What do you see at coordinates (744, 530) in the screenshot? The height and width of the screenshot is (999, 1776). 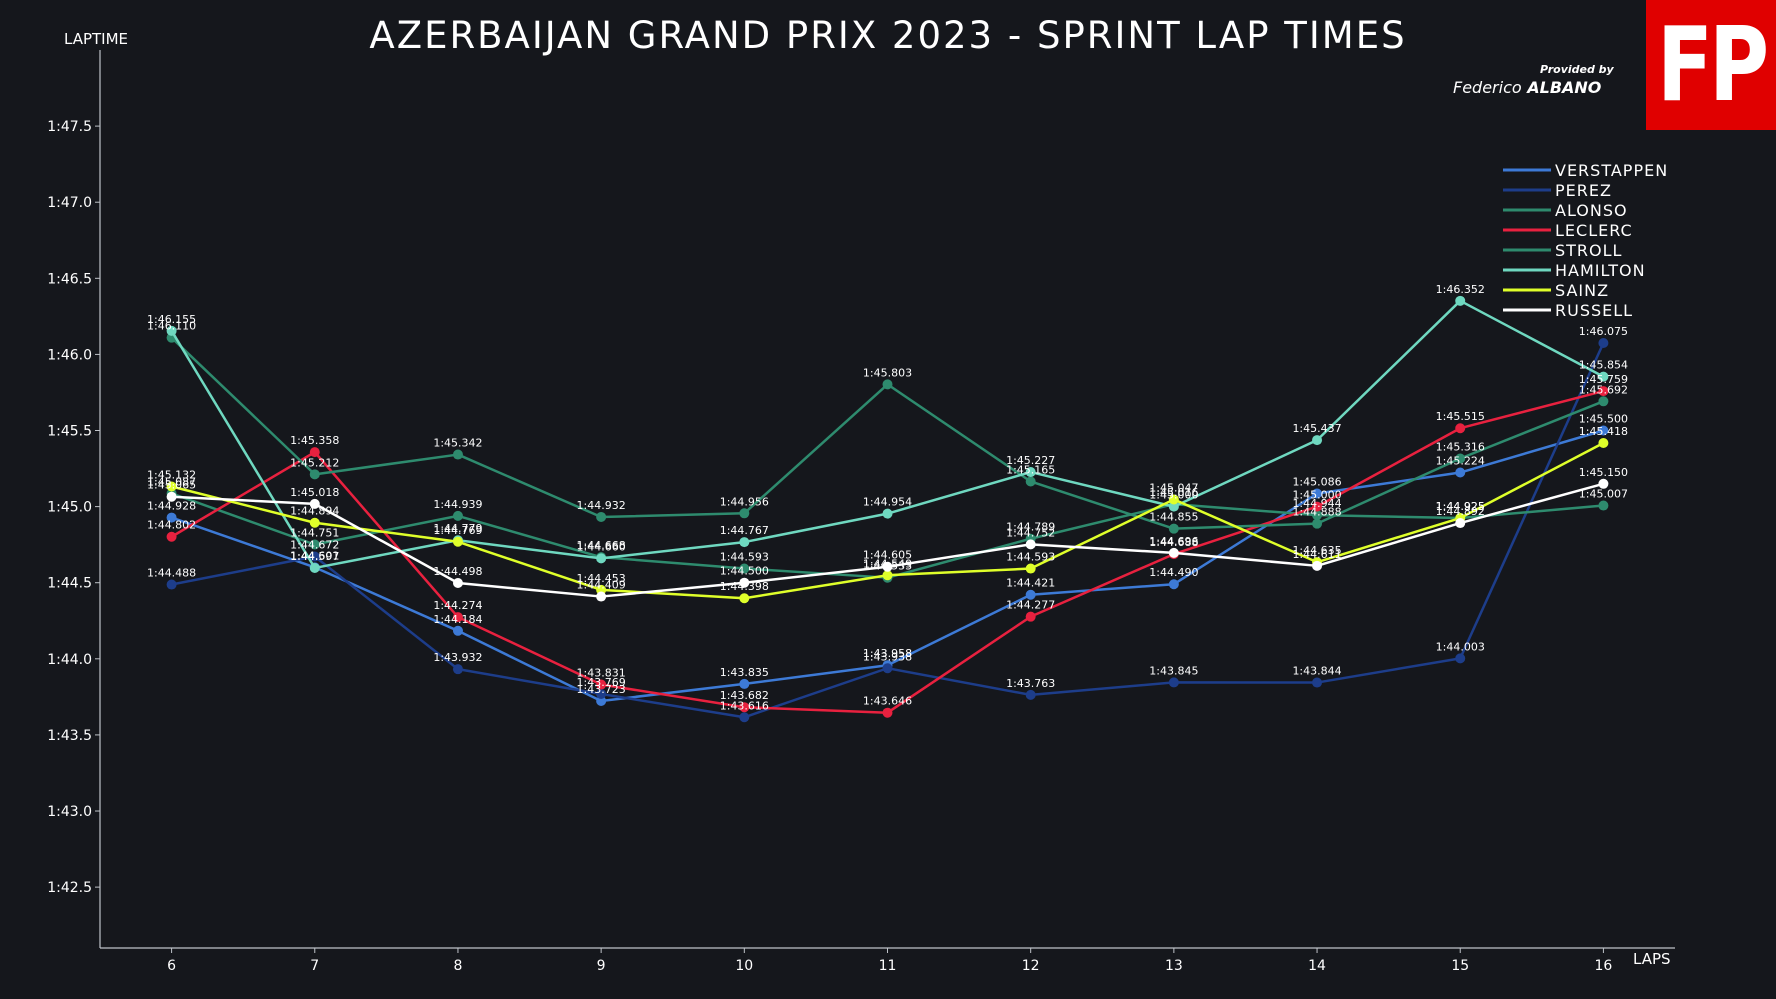 I see `data-label-hamilton: 1:44.767` at bounding box center [744, 530].